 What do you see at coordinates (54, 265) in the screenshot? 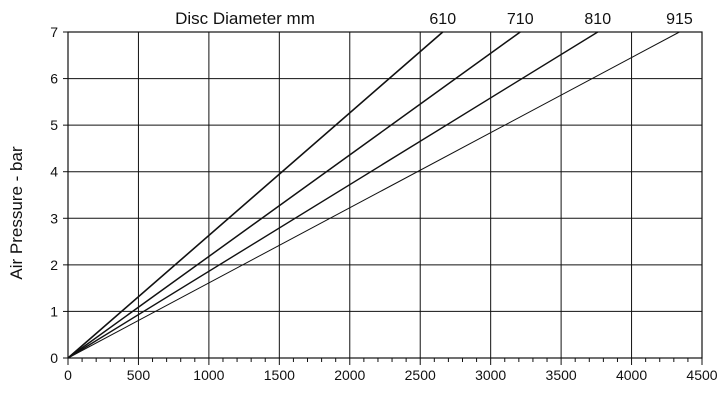
I see `y-tick-label: 2` at bounding box center [54, 265].